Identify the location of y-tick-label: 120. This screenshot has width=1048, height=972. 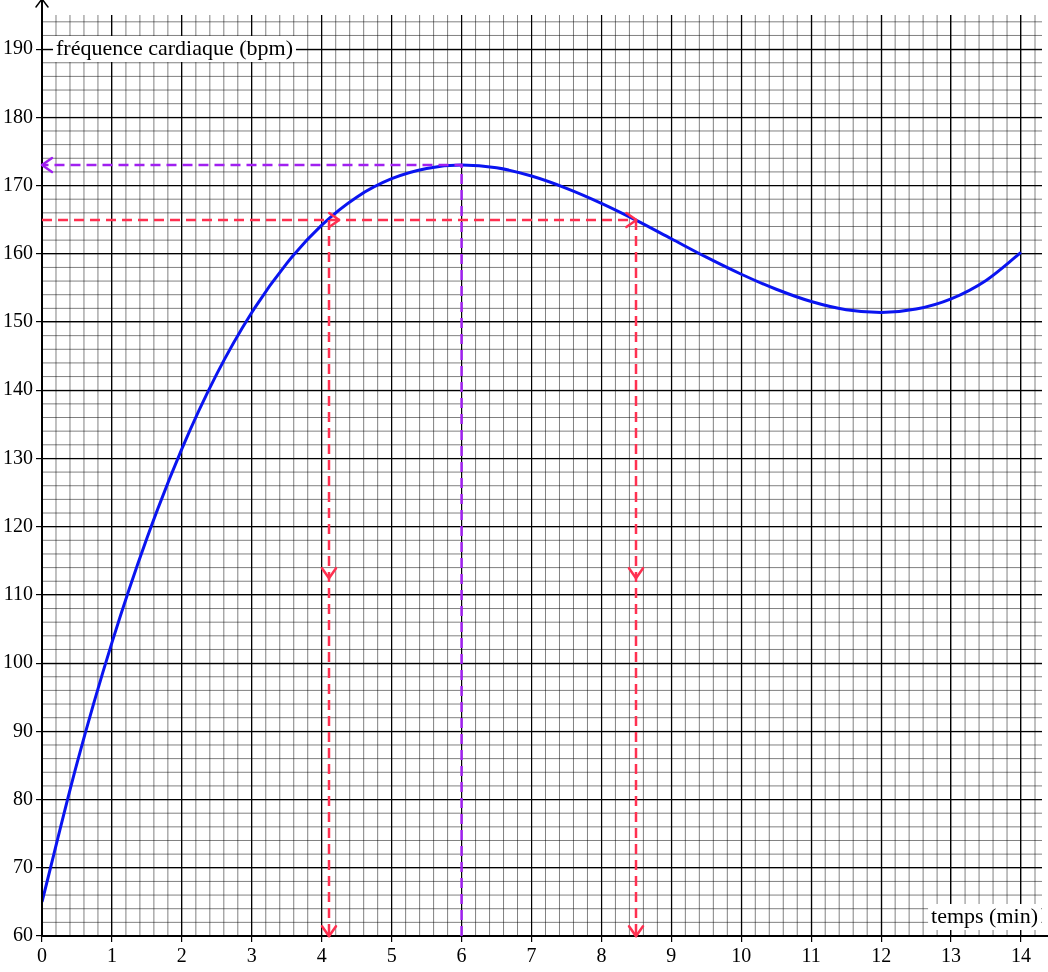
(18, 524).